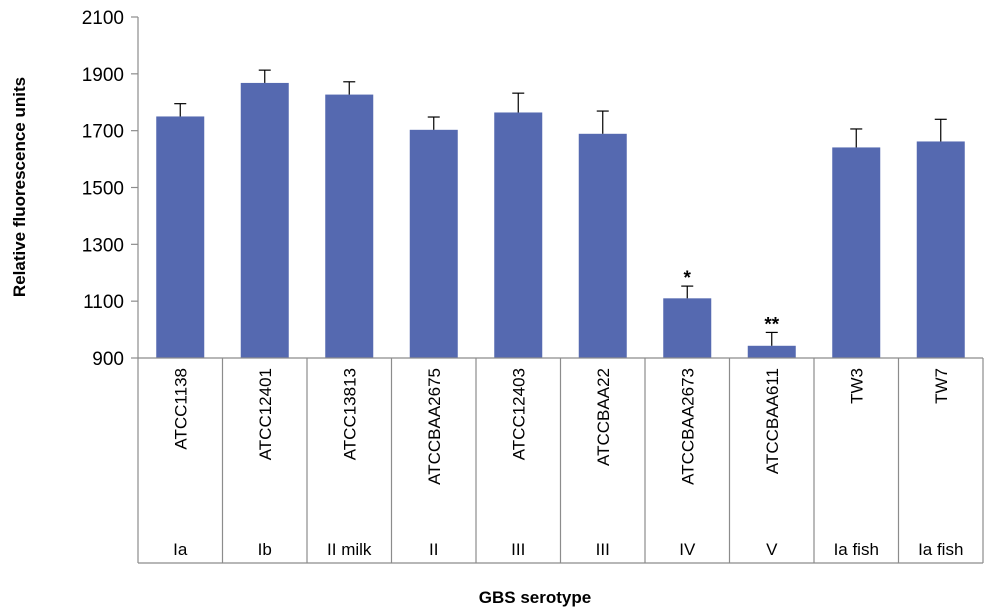 This screenshot has height=609, width=985. What do you see at coordinates (856, 386) in the screenshot?
I see `category-label-8: TW3` at bounding box center [856, 386].